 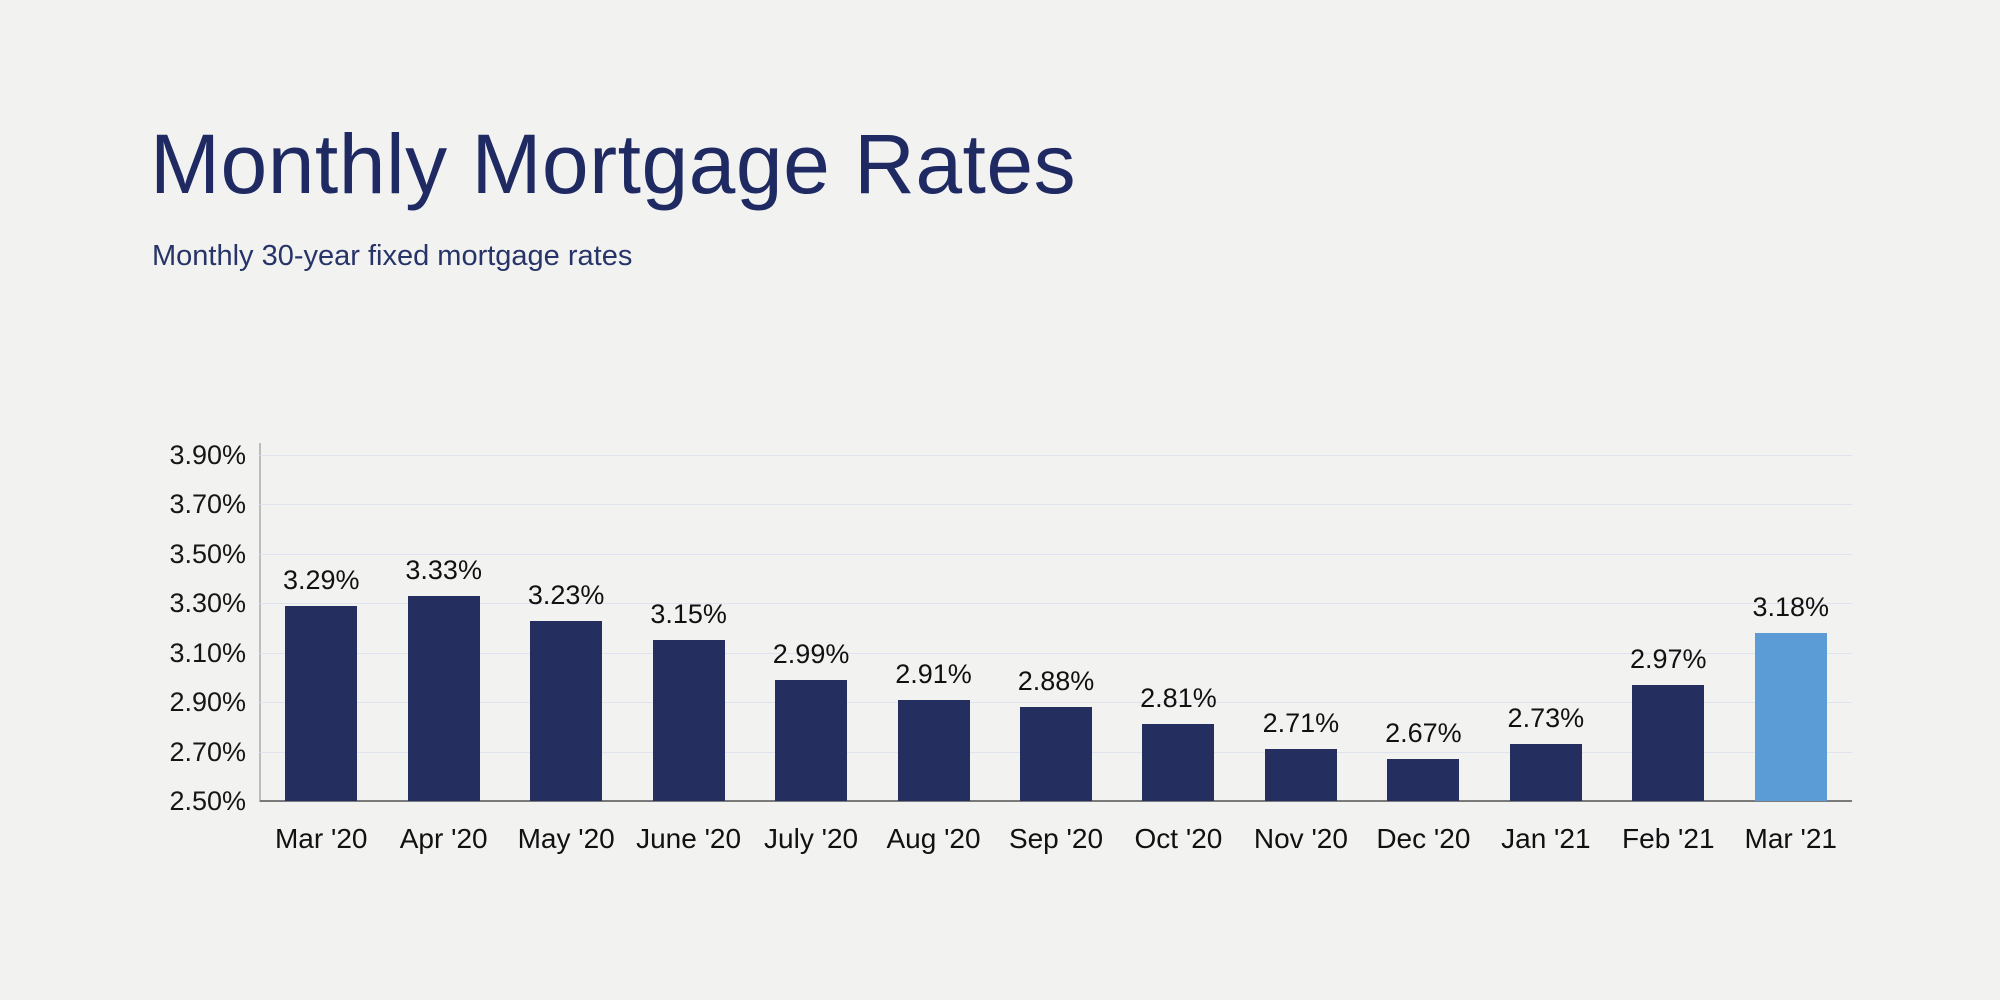 I want to click on bar-value-label: 3.33%, so click(x=443, y=569).